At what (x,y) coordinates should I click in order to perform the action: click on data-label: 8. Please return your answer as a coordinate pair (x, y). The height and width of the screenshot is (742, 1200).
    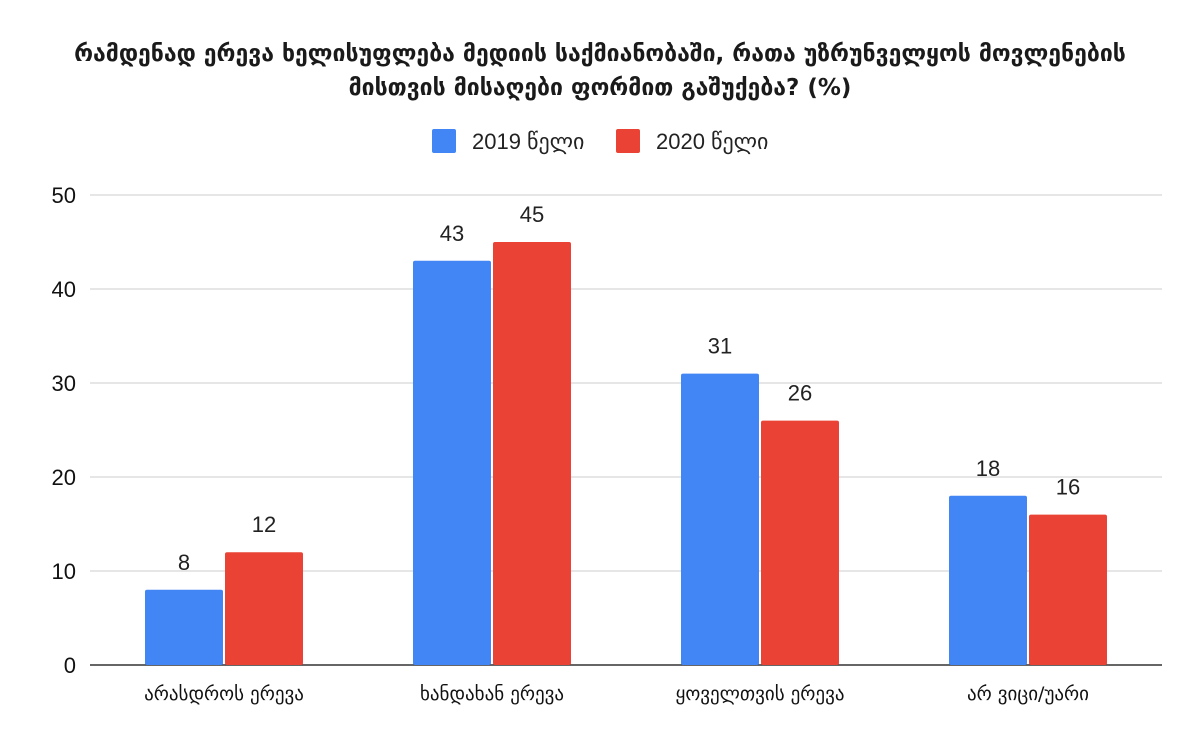
    Looking at the image, I should click on (184, 562).